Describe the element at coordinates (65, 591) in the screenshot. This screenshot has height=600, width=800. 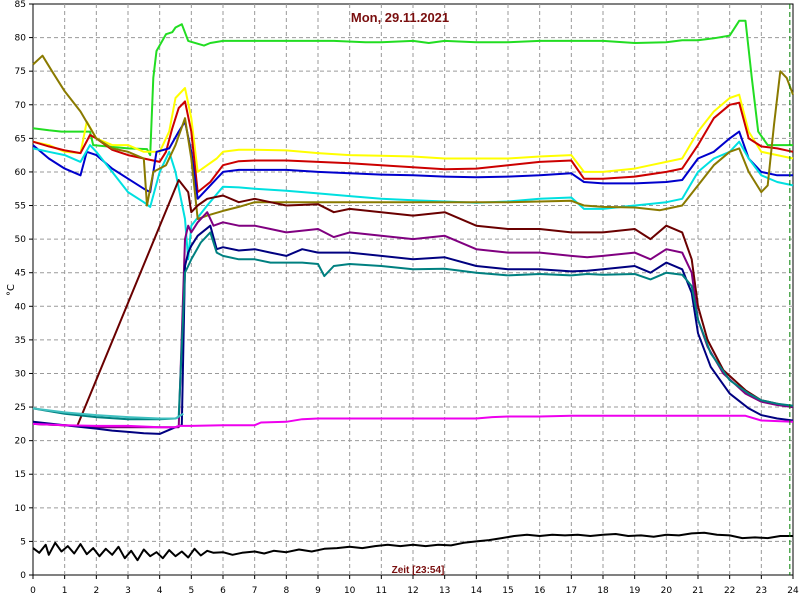
I see `x-tick-label: 1` at that location.